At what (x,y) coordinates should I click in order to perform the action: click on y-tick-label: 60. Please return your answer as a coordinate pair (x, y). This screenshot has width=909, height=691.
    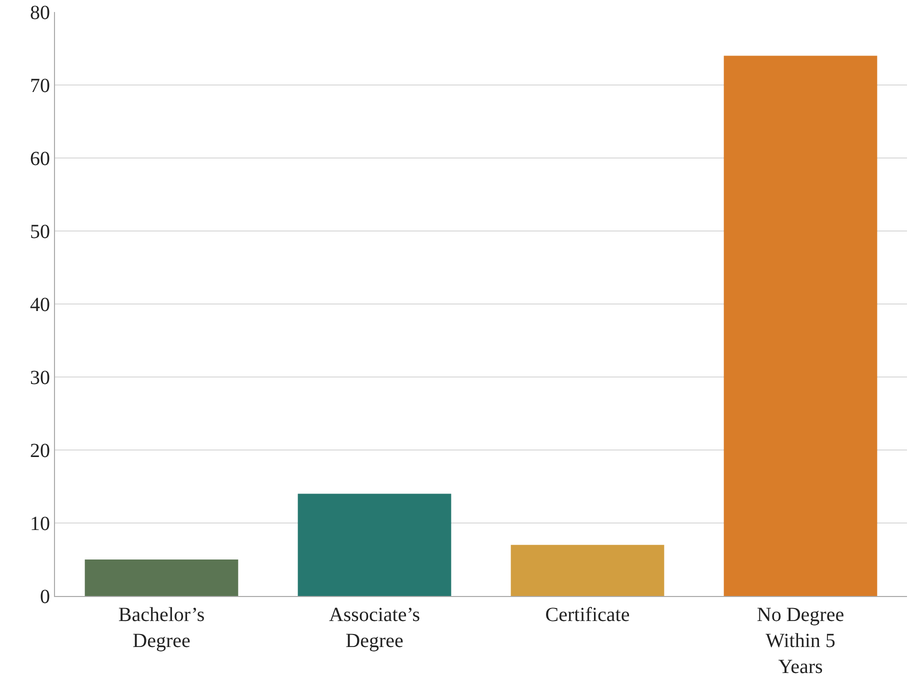
    Looking at the image, I should click on (40, 159).